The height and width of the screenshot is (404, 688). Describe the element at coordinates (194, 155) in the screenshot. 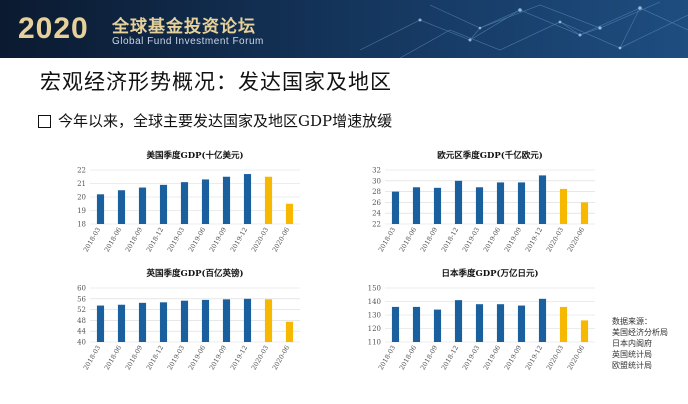

I see `chart-title: 美国季度GDP(十亿美元)` at that location.